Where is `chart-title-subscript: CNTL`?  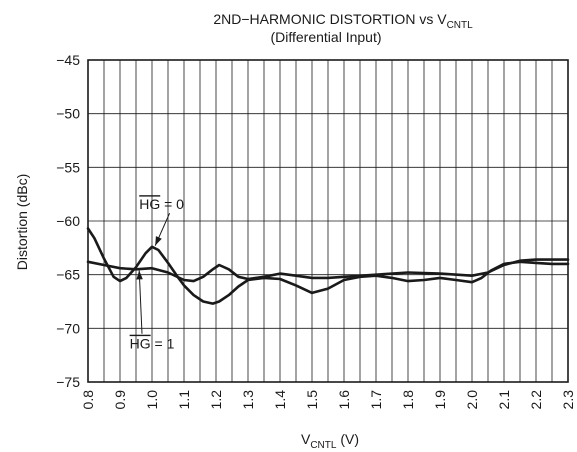 chart-title-subscript: CNTL is located at coordinates (460, 25).